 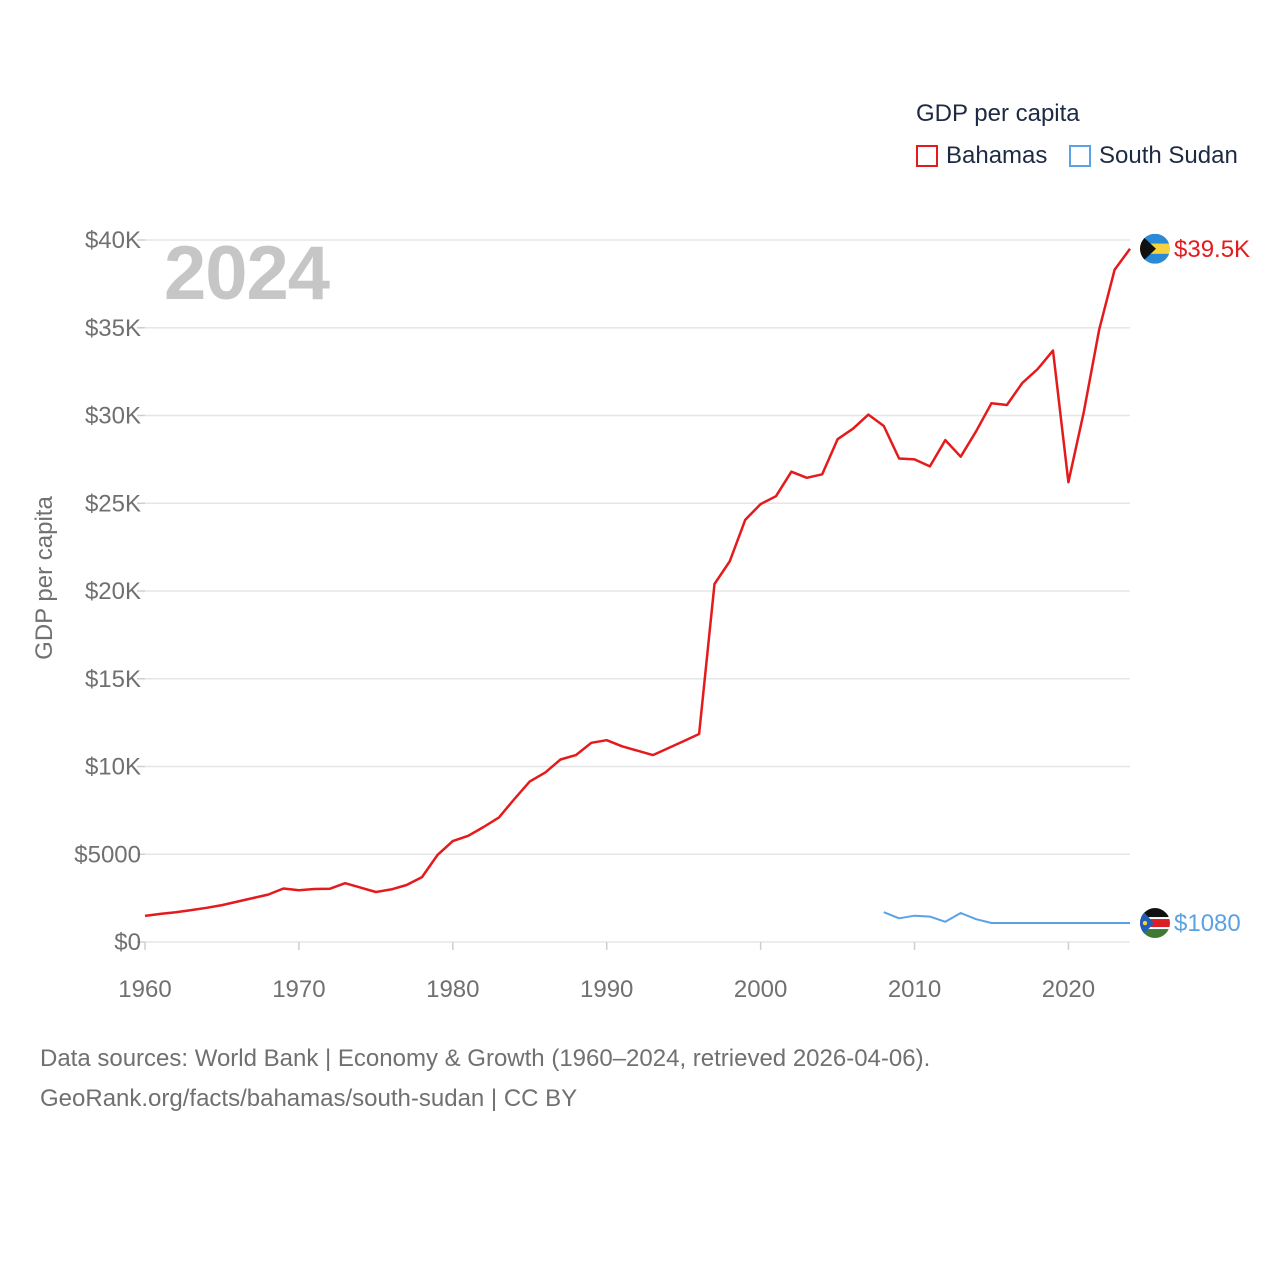 I want to click on bahamas-flag-icon, so click(x=1155, y=248).